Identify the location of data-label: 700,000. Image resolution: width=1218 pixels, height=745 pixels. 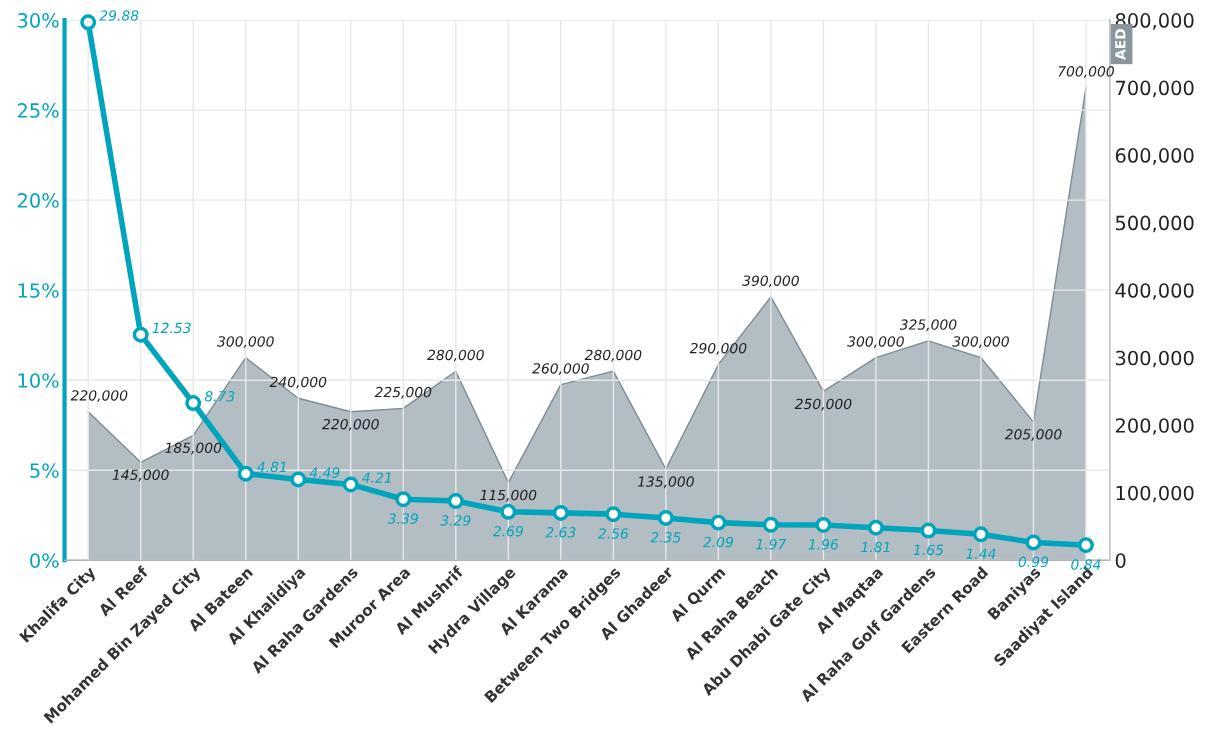
(1086, 72).